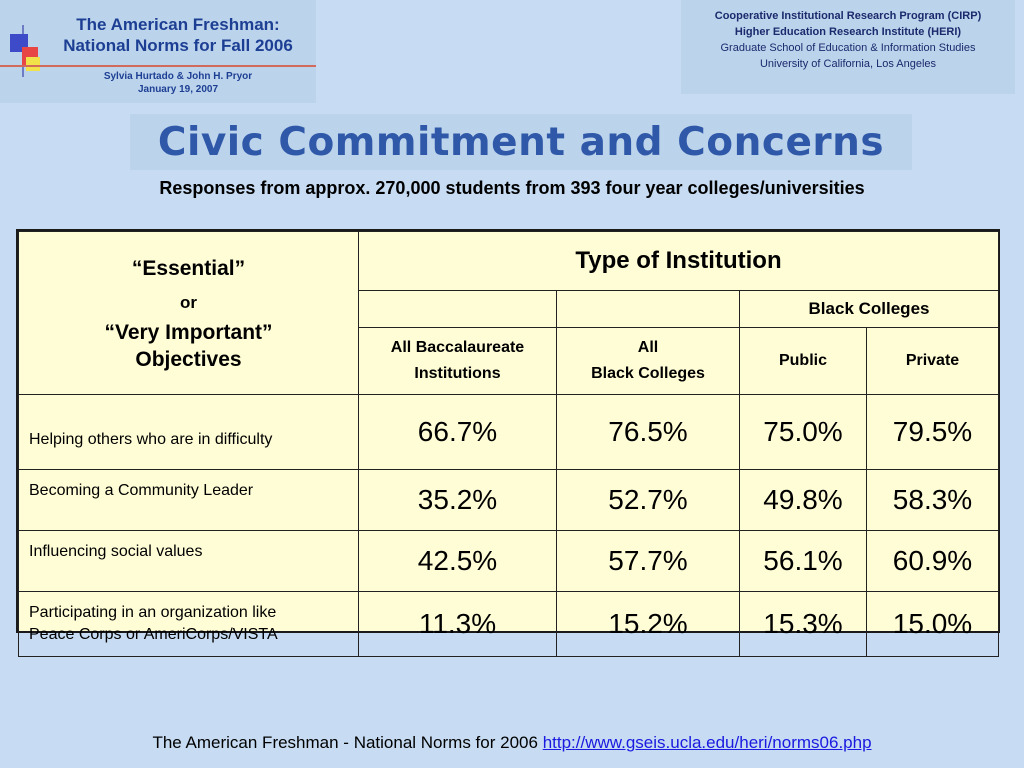 The width and height of the screenshot is (1024, 768). Describe the element at coordinates (648, 347) in the screenshot. I see `col-all-black-line1: All` at that location.